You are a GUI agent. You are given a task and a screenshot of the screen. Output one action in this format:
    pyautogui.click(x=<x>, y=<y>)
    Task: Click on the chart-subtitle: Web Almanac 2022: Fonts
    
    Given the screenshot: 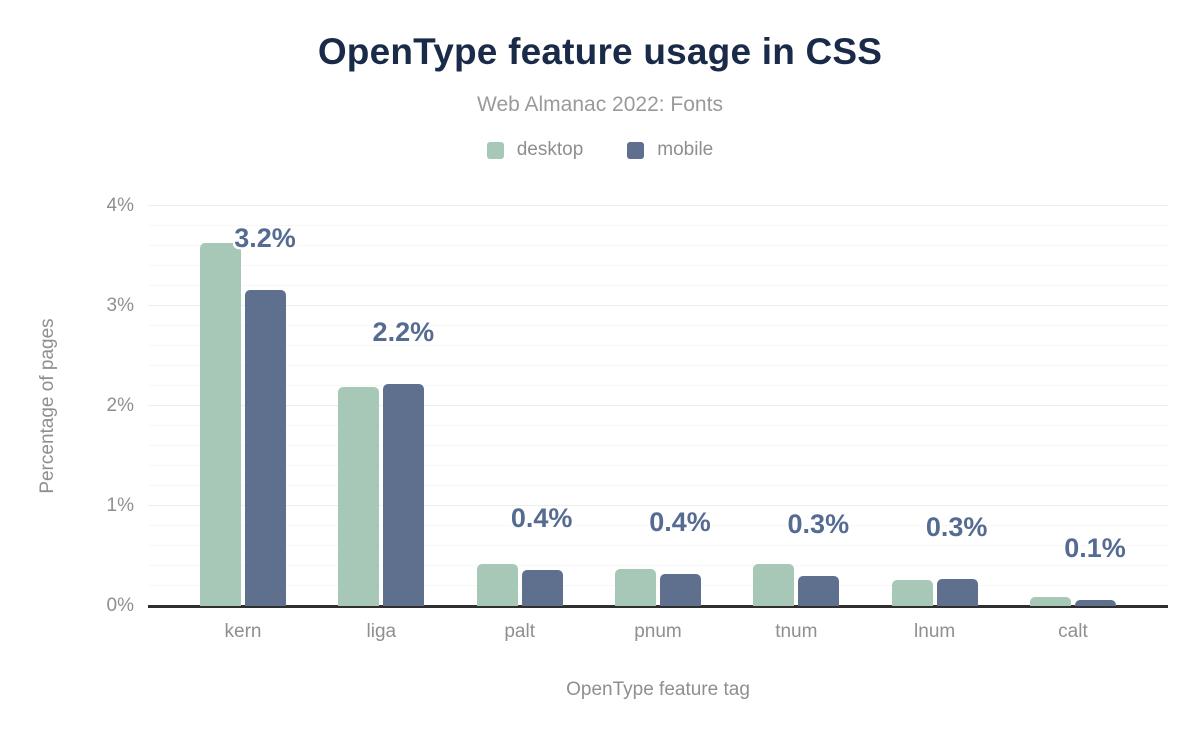 What is the action you would take?
    pyautogui.click(x=600, y=104)
    